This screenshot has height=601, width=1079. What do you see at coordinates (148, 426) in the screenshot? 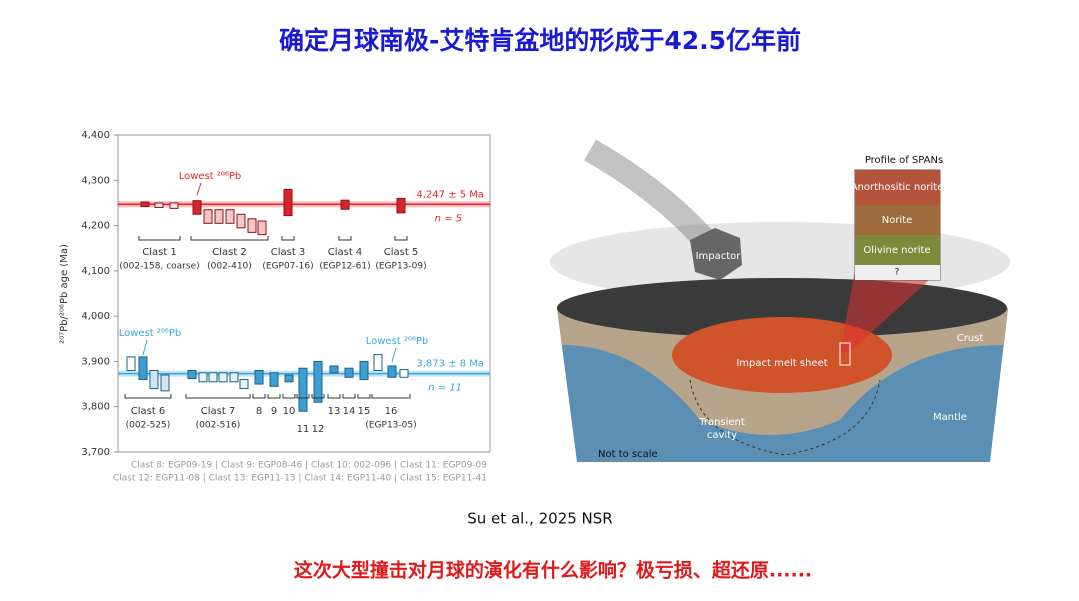
I see `clast-sample: (002-525)` at bounding box center [148, 426].